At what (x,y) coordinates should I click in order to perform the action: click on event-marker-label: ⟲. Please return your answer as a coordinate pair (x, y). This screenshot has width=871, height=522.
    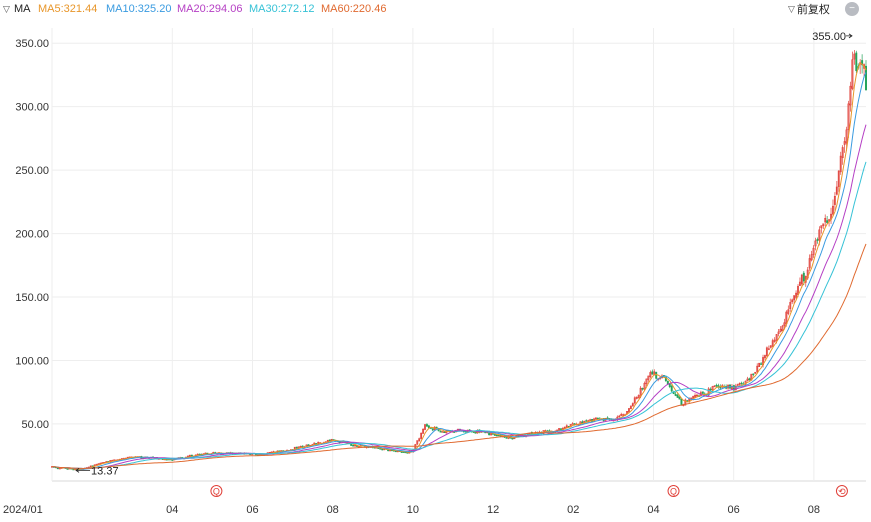
    Looking at the image, I should click on (842, 492).